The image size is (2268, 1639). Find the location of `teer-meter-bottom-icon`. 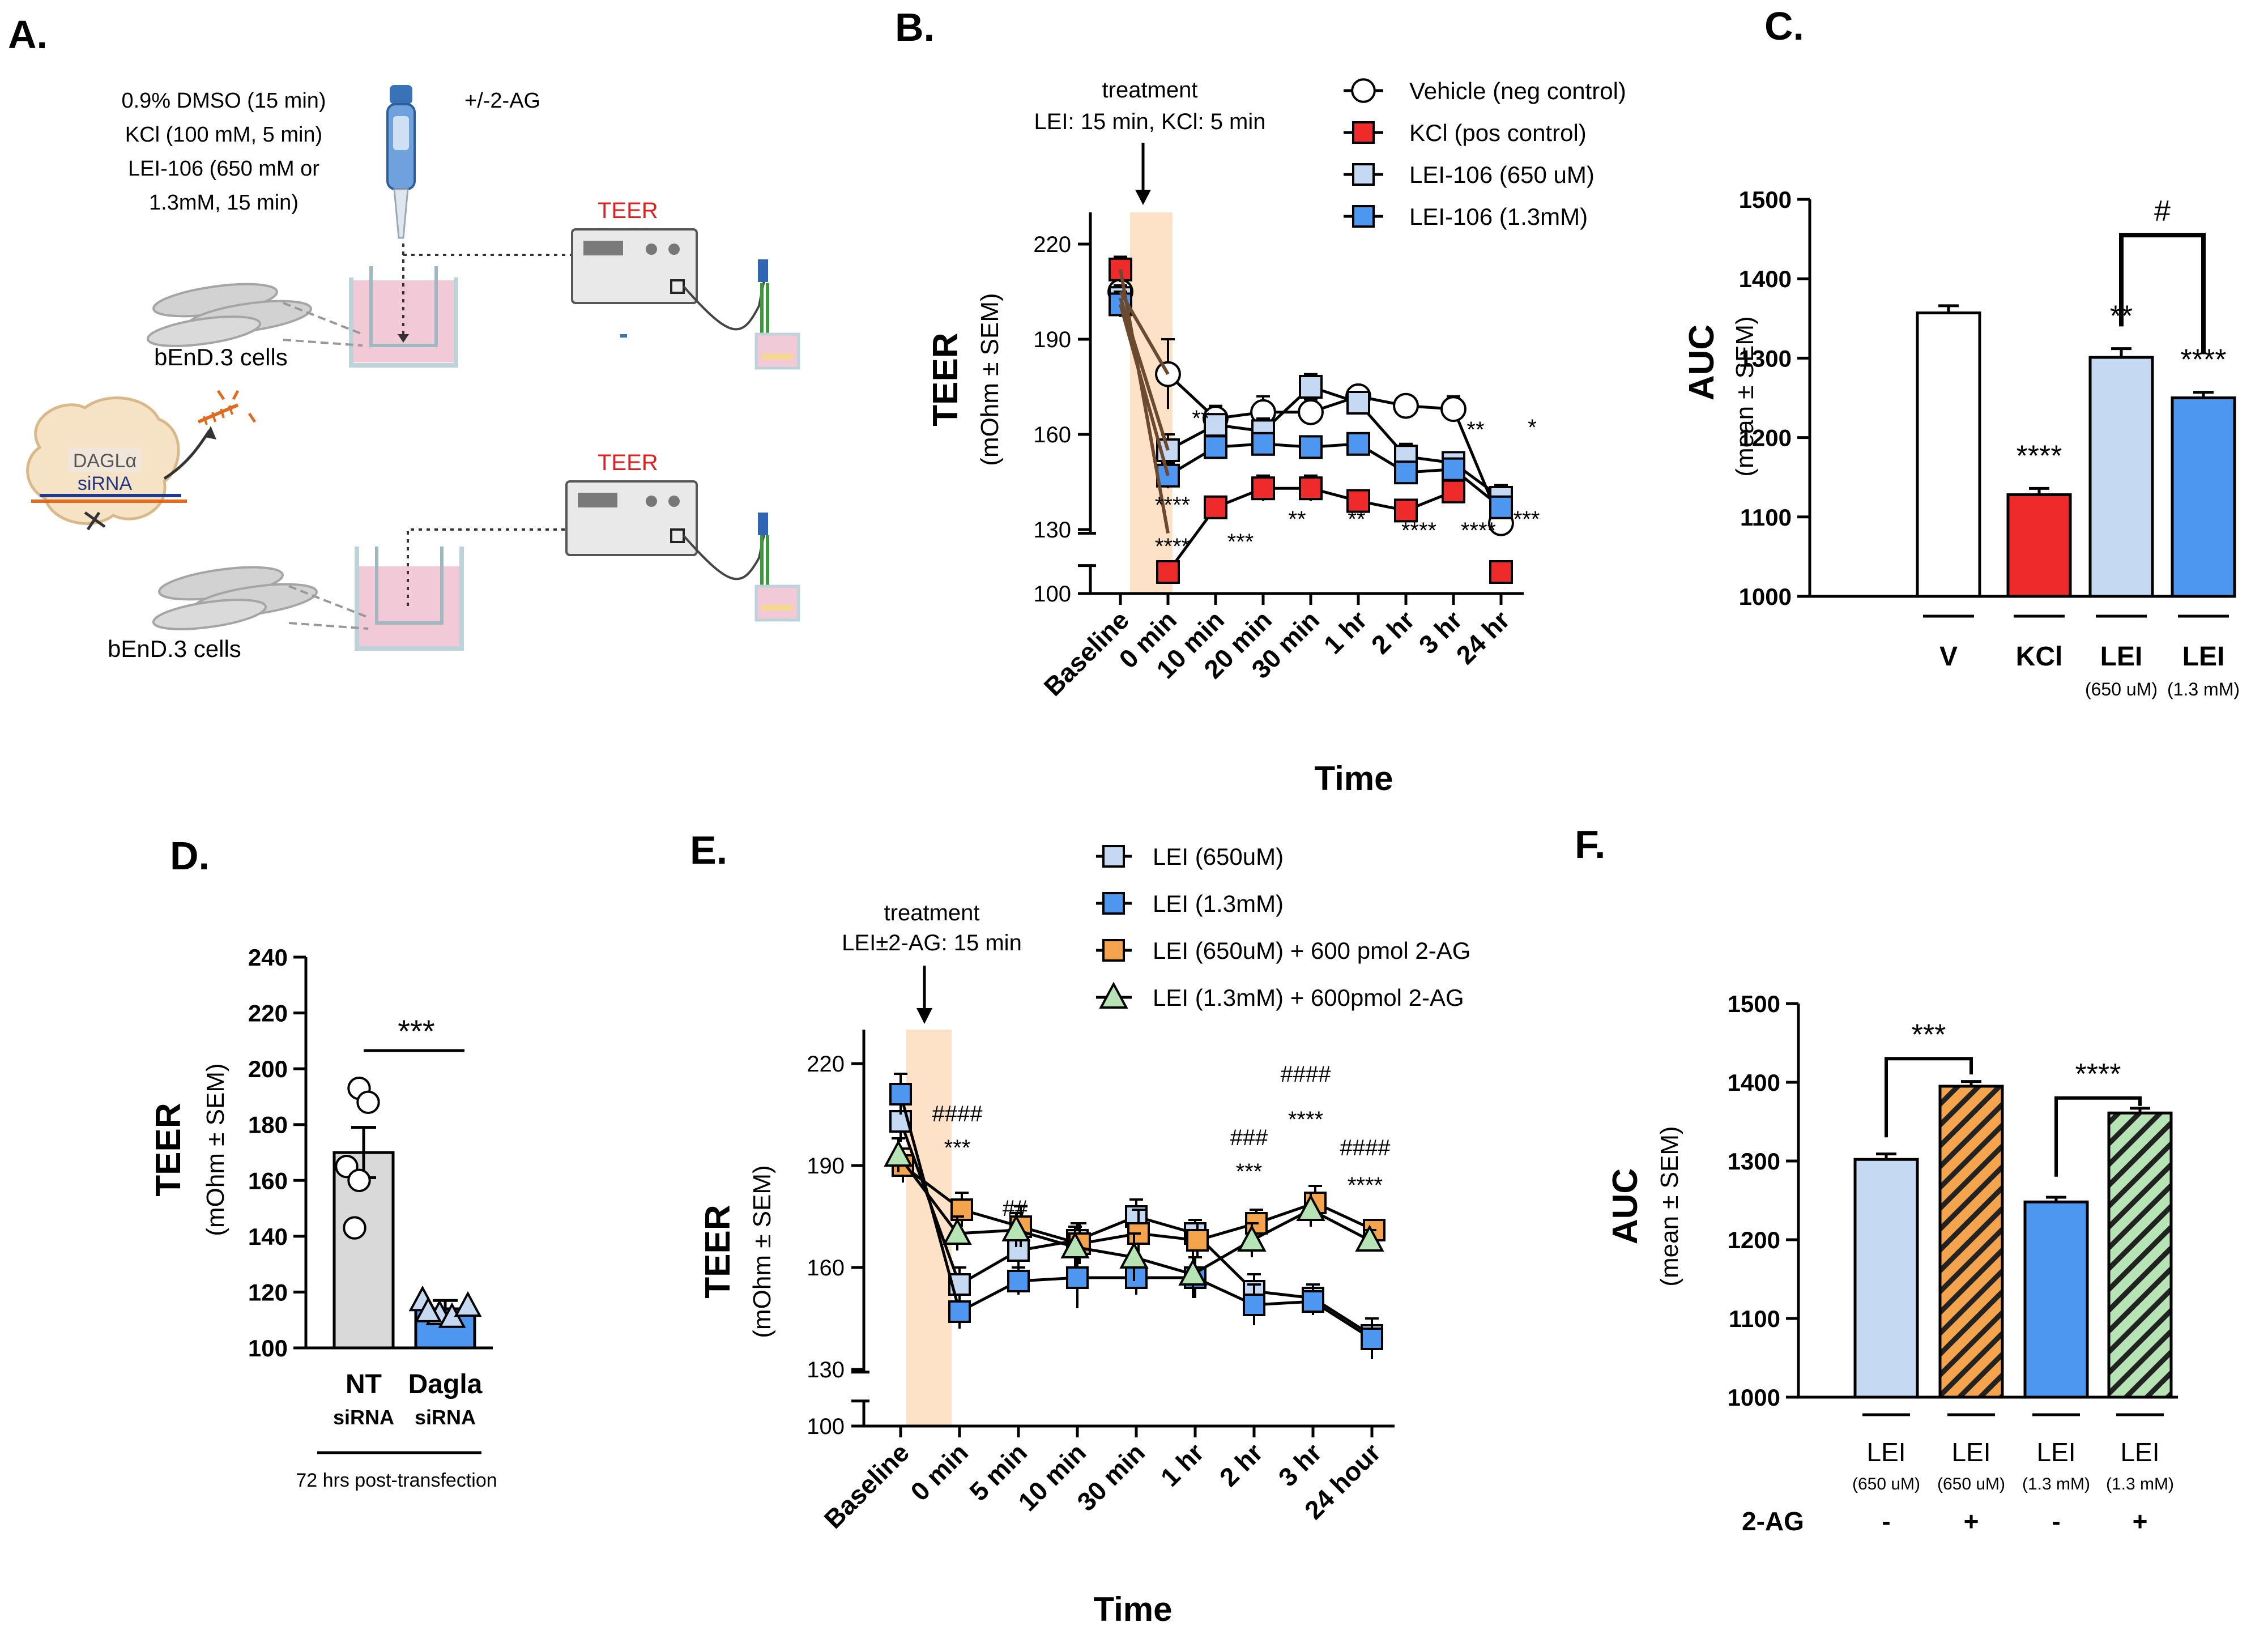

teer-meter-bottom-icon is located at coordinates (682, 551).